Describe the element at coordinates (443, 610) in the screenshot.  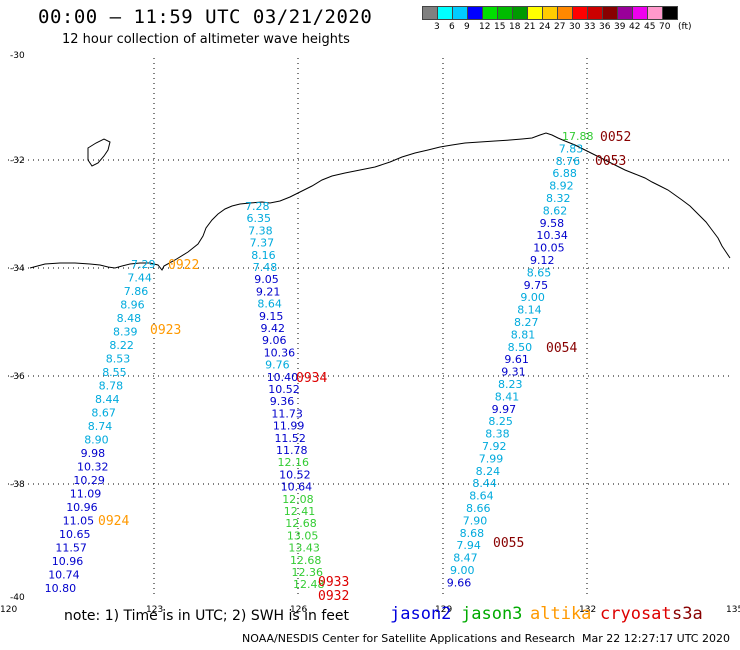
I see `x-tick-label: 129` at that location.